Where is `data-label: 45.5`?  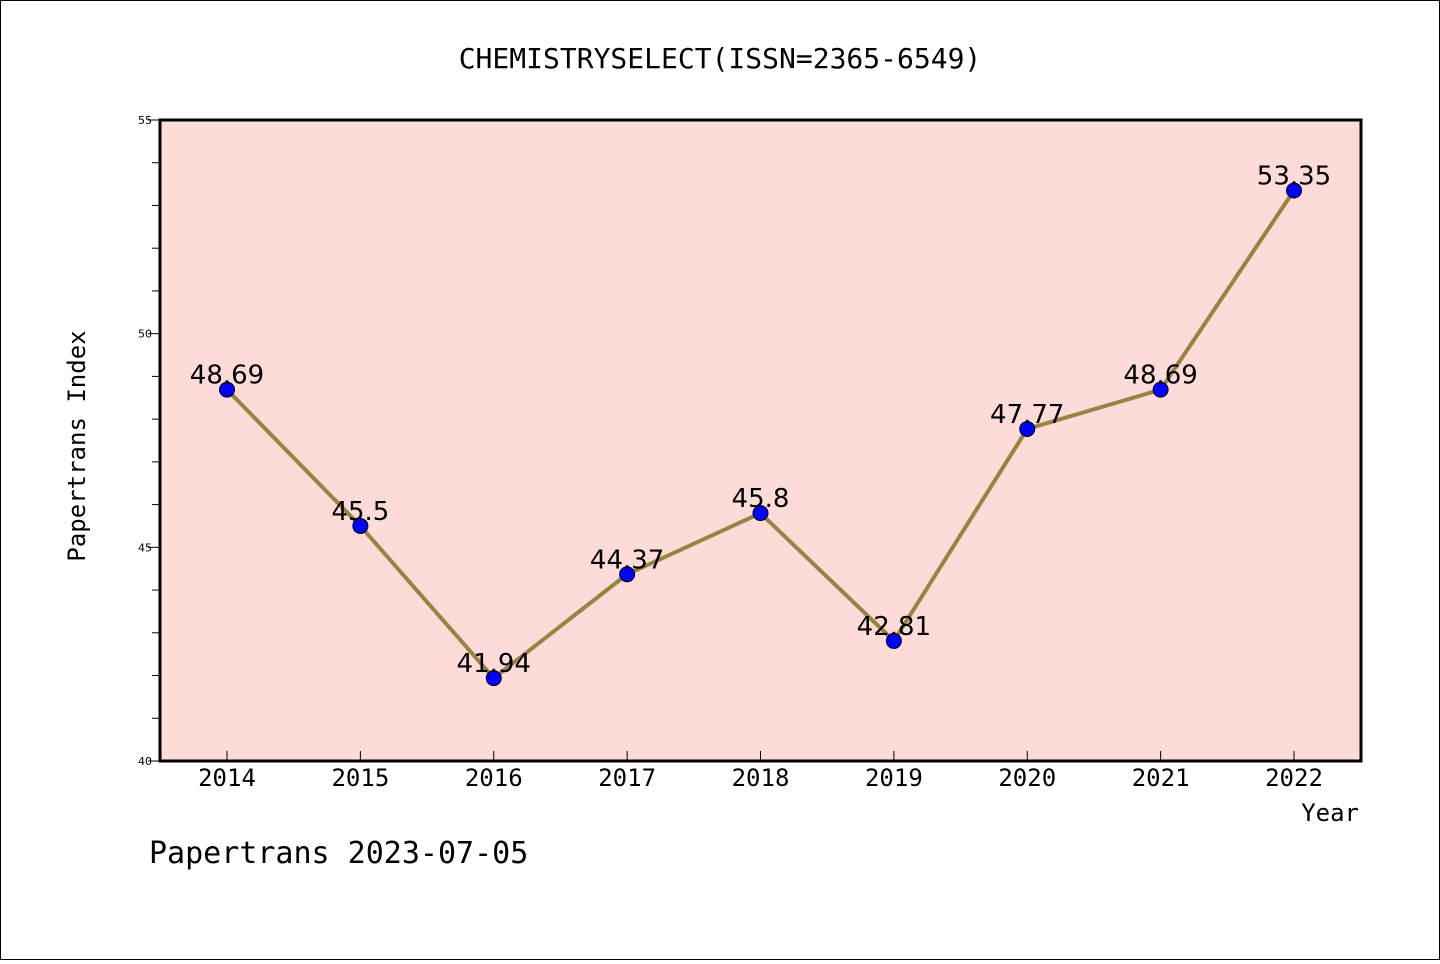
data-label: 45.5 is located at coordinates (360, 512).